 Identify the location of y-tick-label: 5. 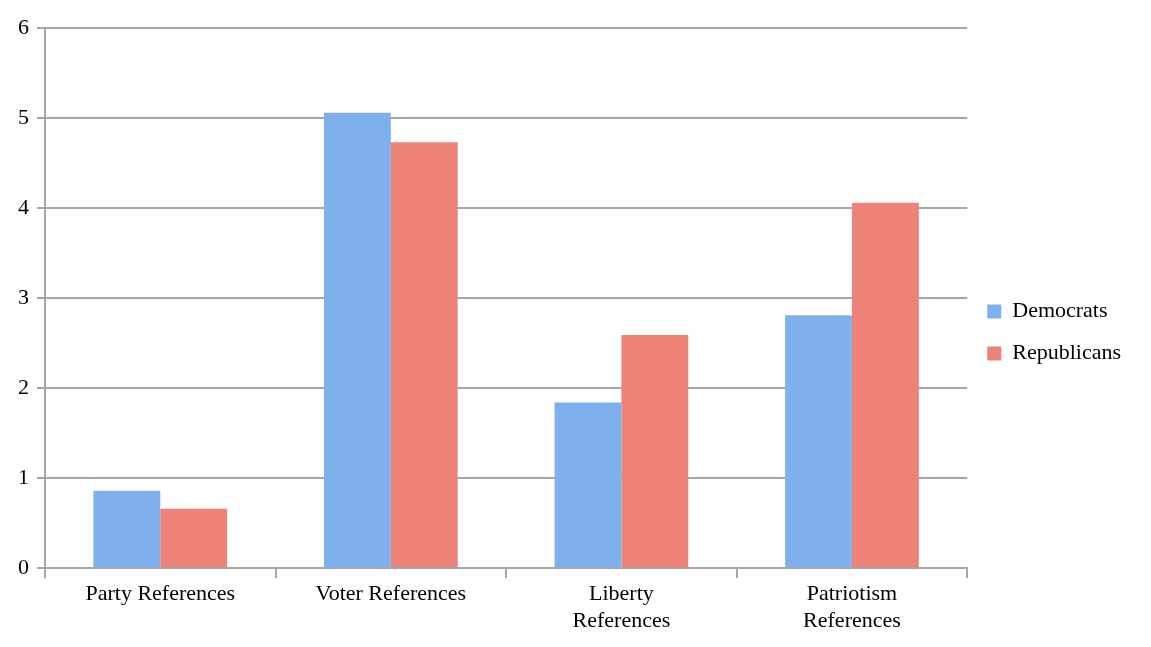
(23, 116).